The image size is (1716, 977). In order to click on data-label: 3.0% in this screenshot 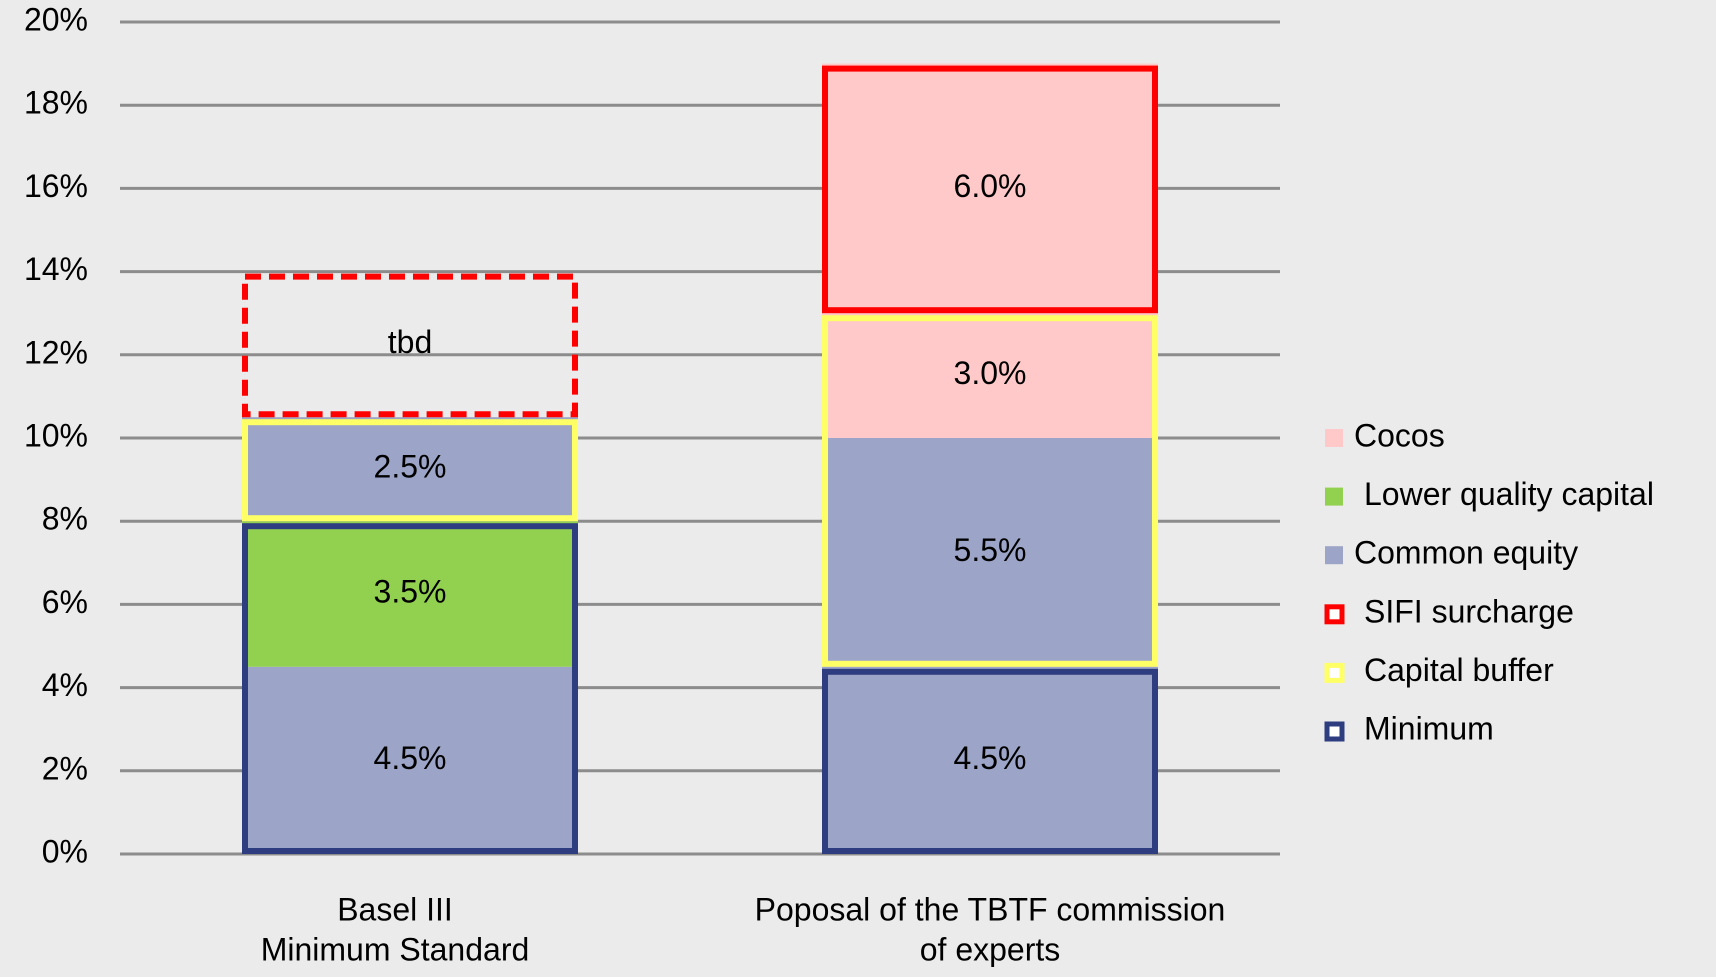, I will do `click(990, 373)`.